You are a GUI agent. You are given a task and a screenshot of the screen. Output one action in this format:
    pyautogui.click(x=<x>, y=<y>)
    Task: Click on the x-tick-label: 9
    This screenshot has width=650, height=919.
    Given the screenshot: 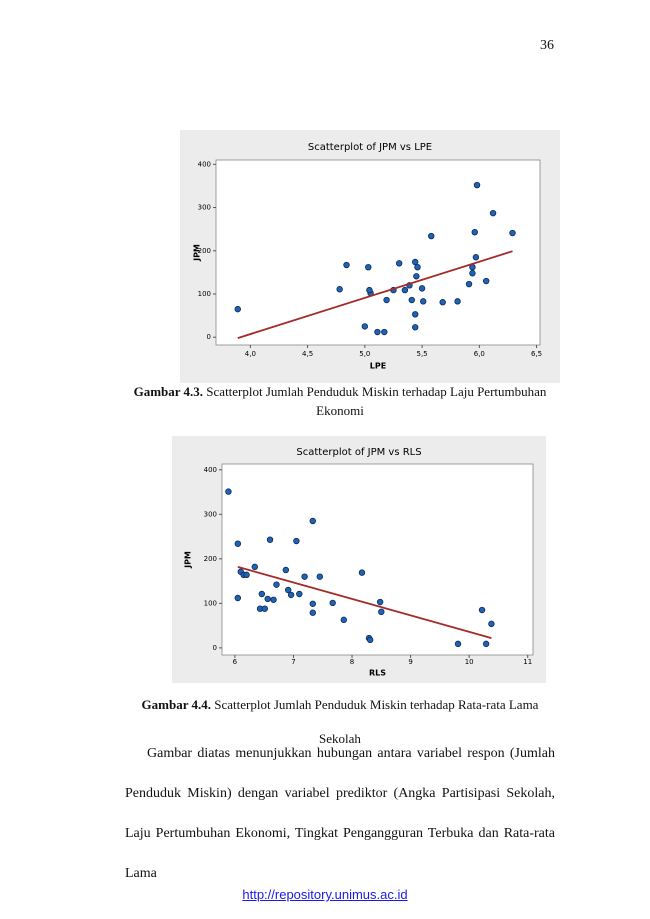 What is the action you would take?
    pyautogui.click(x=410, y=662)
    